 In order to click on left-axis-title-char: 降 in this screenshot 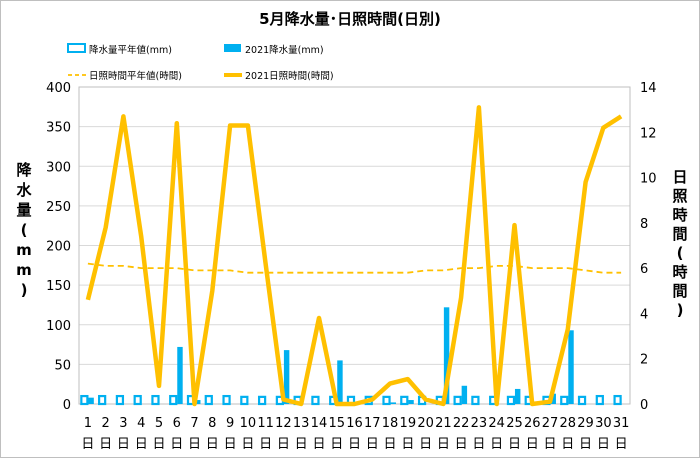, I will do `click(24, 170)`.